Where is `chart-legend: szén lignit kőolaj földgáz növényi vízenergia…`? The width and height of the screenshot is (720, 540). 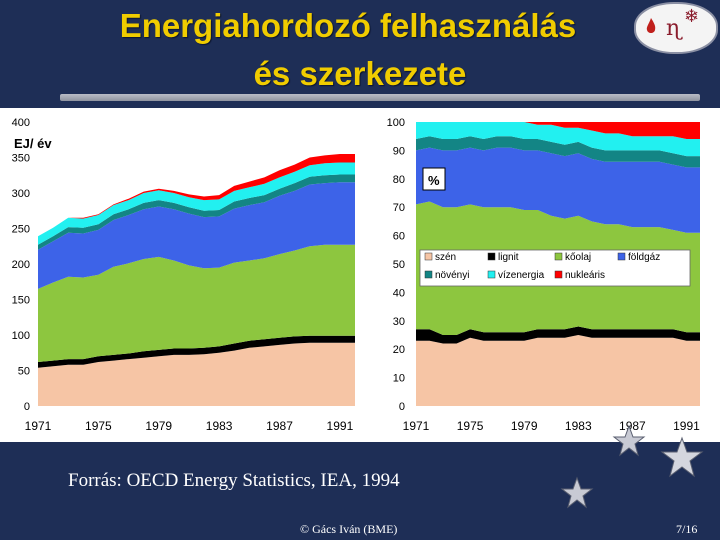
chart-legend: szén lignit kőolaj földgáz növényi vízenergia… is located at coordinates (555, 268).